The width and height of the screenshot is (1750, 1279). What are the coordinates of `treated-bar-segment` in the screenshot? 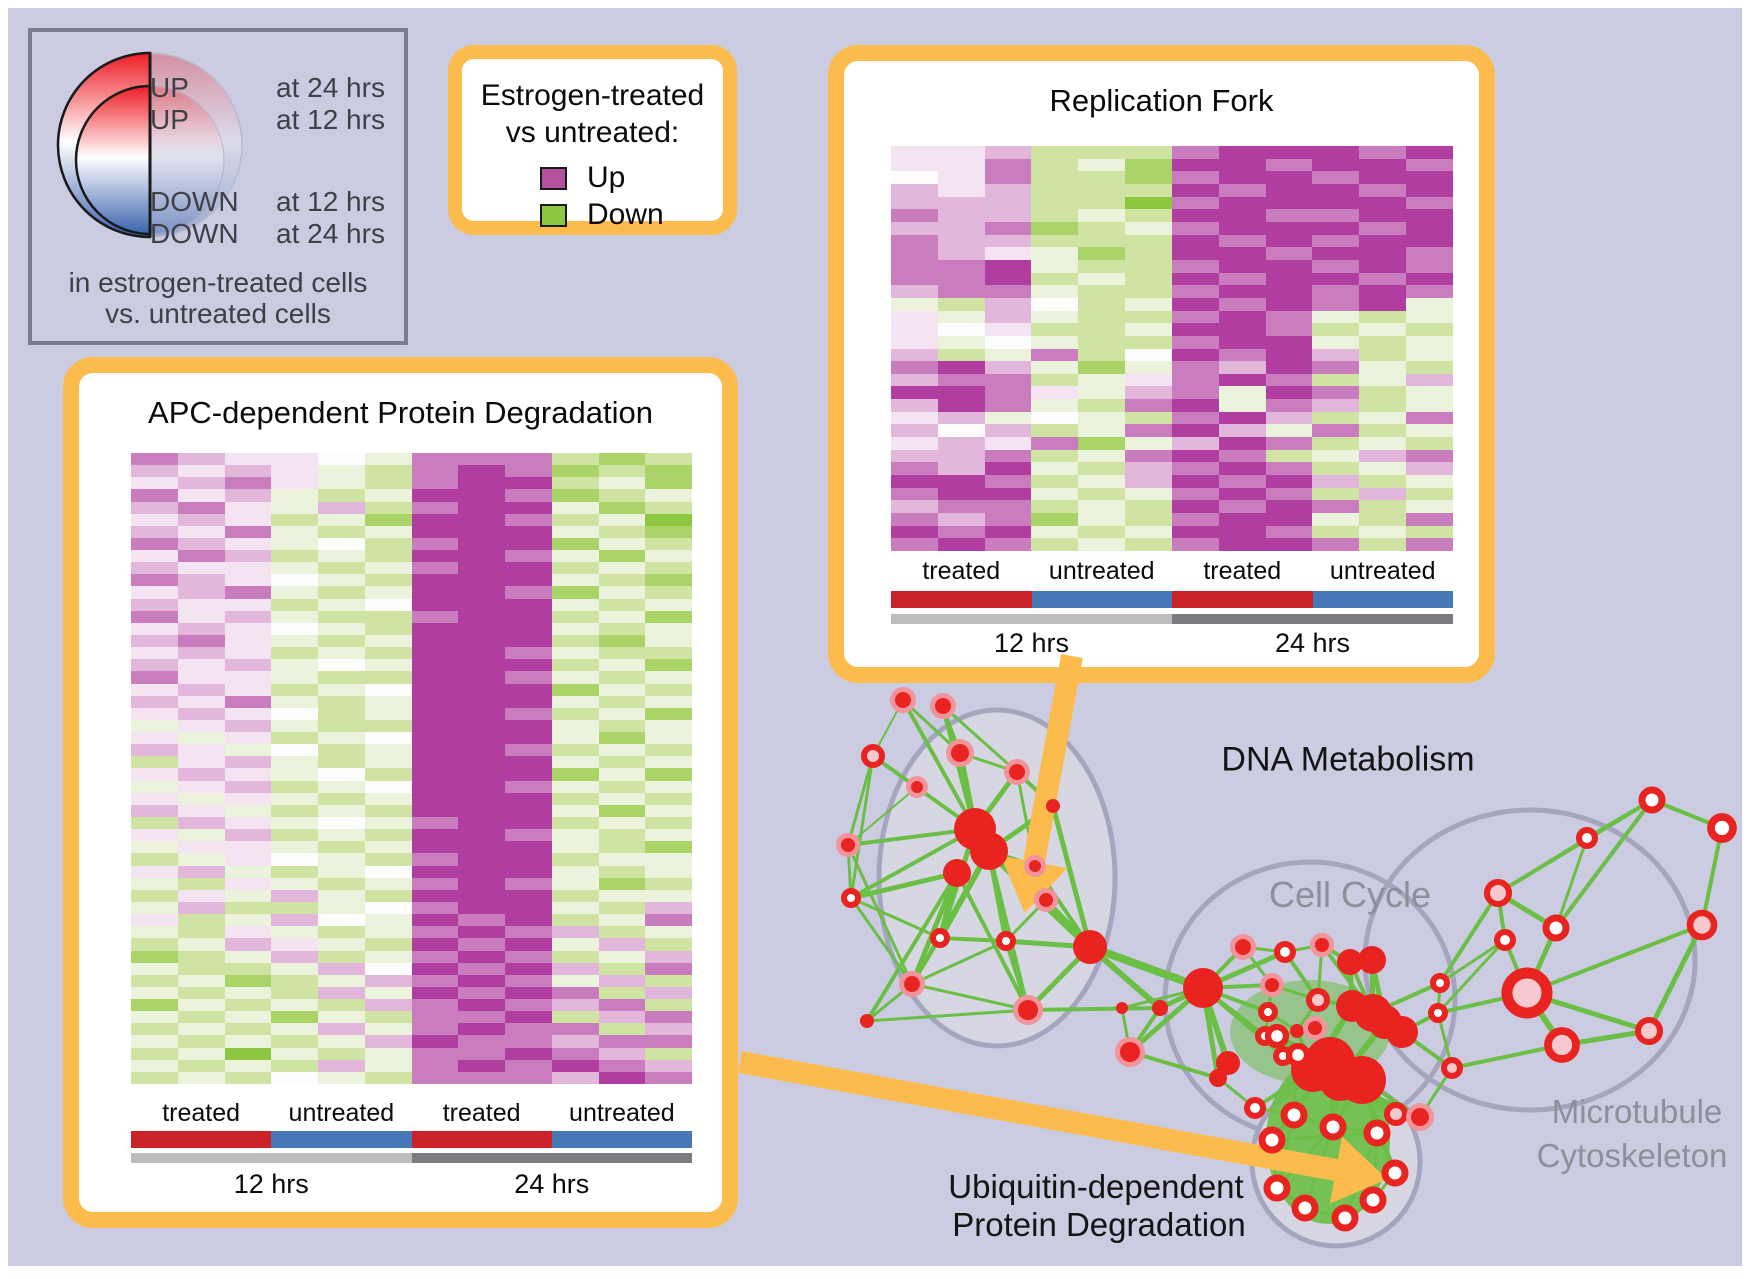 It's located at (201, 1139).